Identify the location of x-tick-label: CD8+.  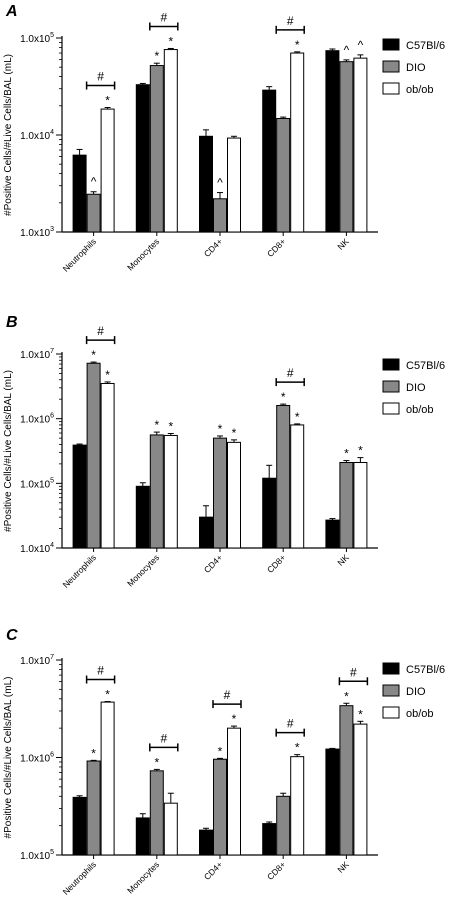
(276, 247).